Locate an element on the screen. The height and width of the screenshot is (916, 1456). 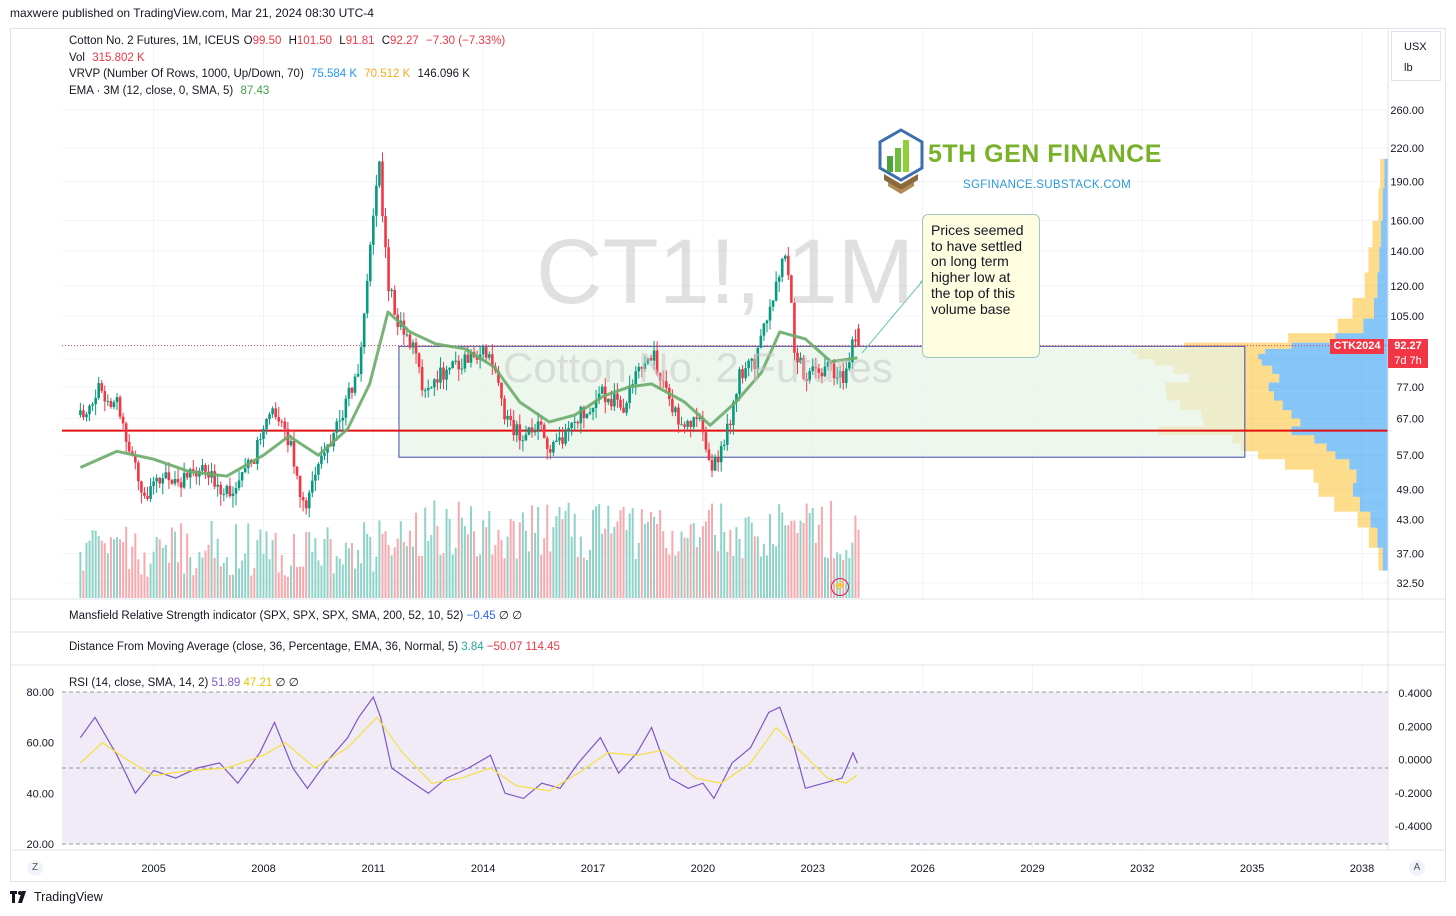
rsi-left-tick: 80.00 is located at coordinates (40, 693).